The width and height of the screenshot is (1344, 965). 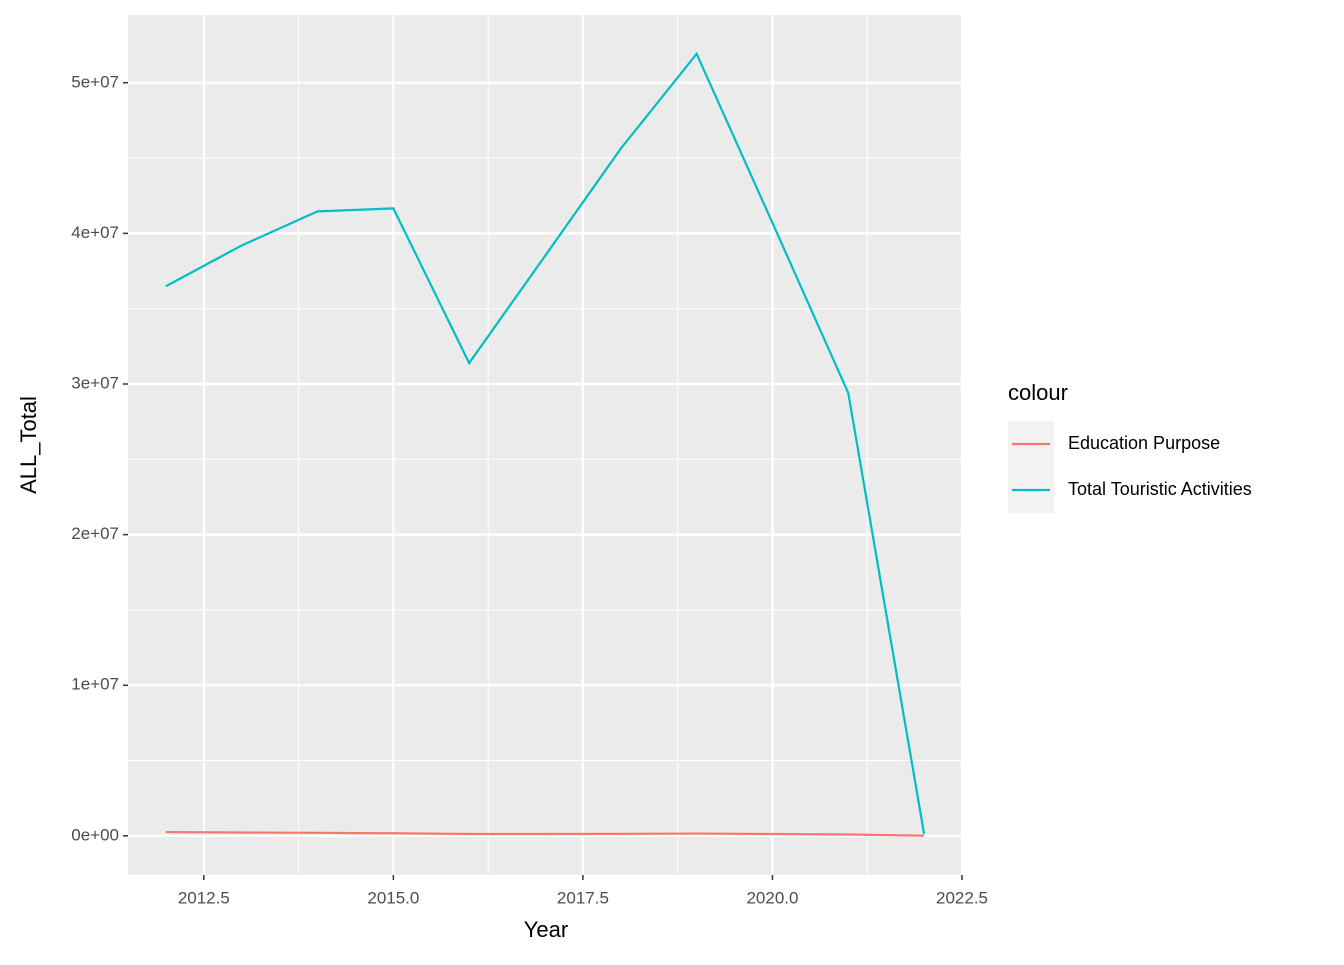 I want to click on x-tick-label: 2015.0, so click(x=393, y=897).